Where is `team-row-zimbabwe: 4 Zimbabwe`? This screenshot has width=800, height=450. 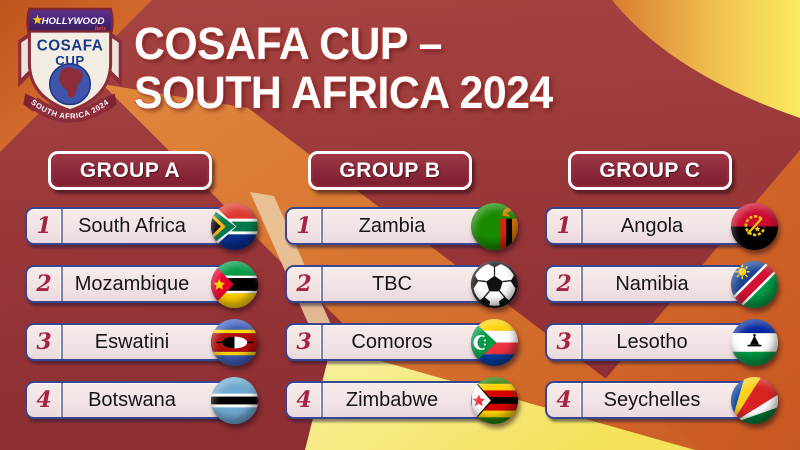
team-row-zimbabwe: 4 Zimbabwe is located at coordinates (401, 400).